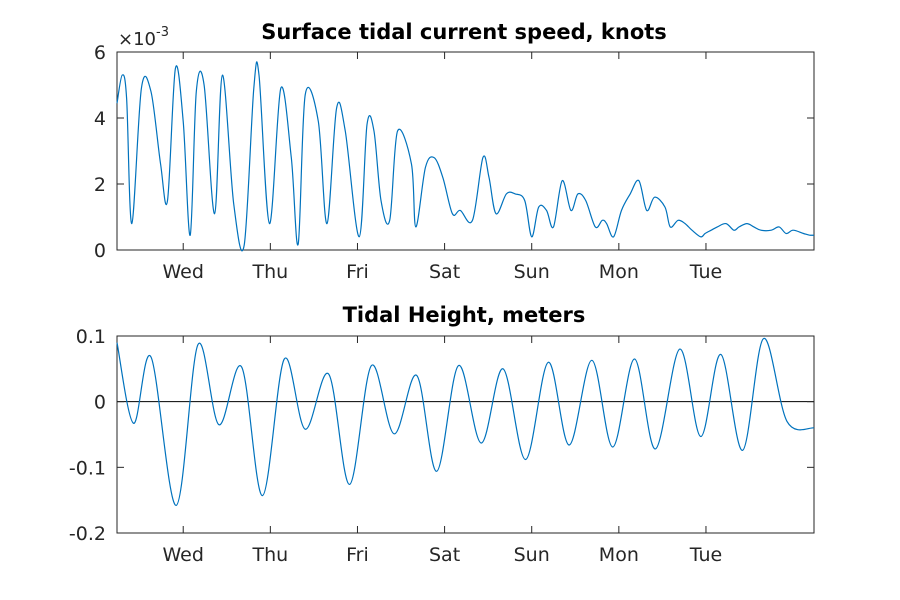 This screenshot has width=900, height=600. I want to click on y-tick-label: 0.1, so click(91, 337).